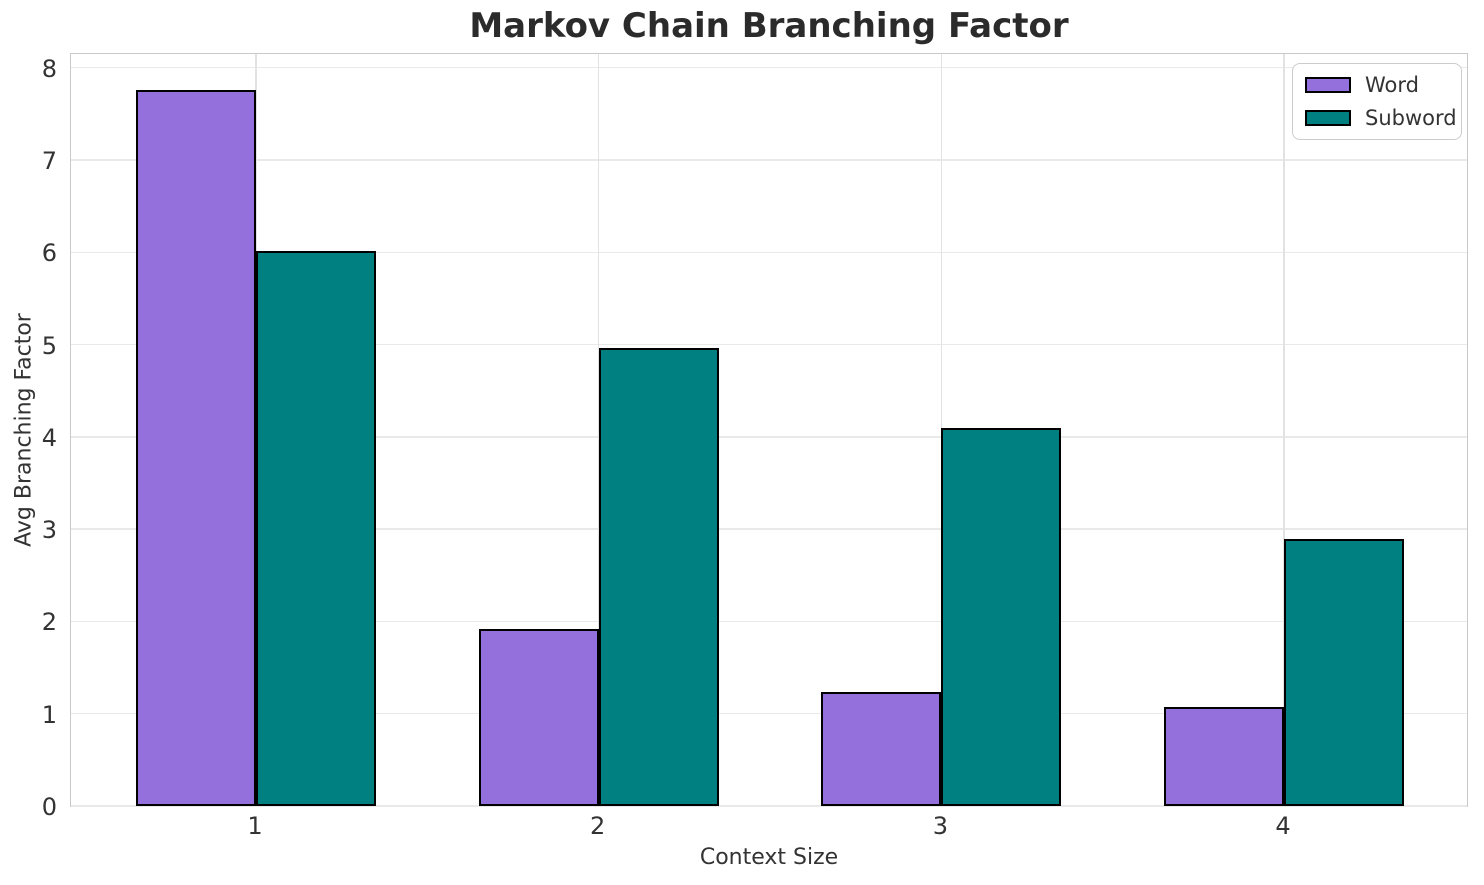  Describe the element at coordinates (49, 530) in the screenshot. I see `y-tick-label: 3` at that location.